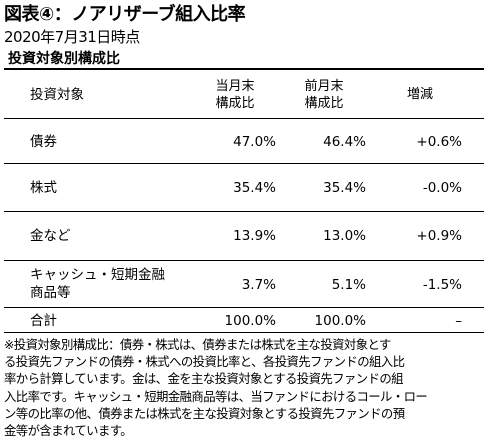 Image resolution: width=488 pixels, height=440 pixels. I want to click on row-previous: 13.0%, so click(344, 236).